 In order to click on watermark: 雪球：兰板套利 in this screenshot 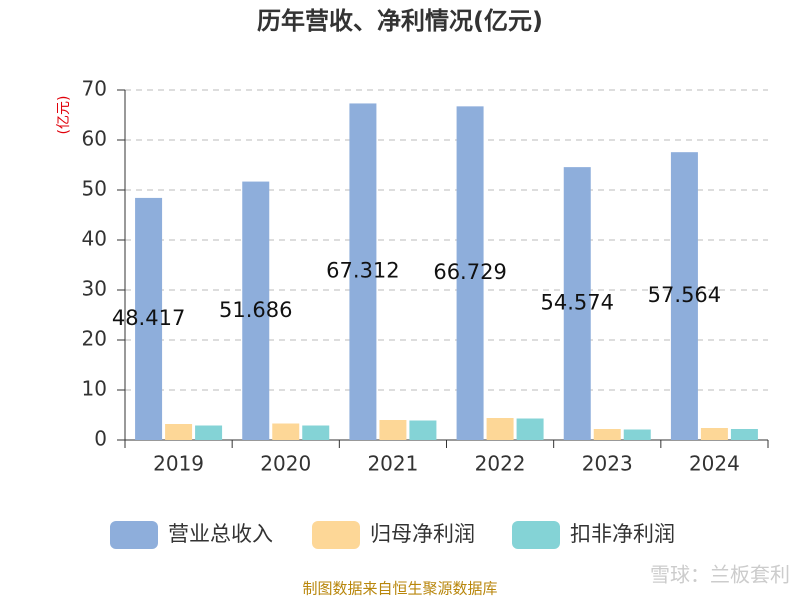, I will do `click(720, 575)`.